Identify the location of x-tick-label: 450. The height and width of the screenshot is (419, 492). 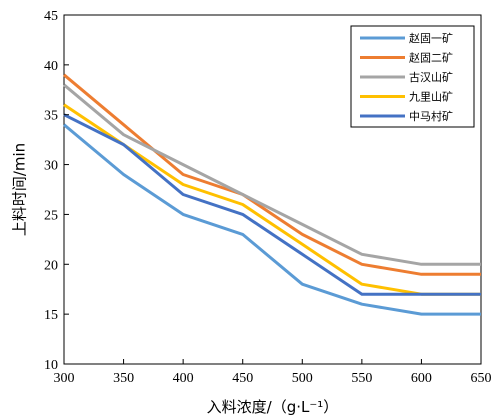
(242, 378).